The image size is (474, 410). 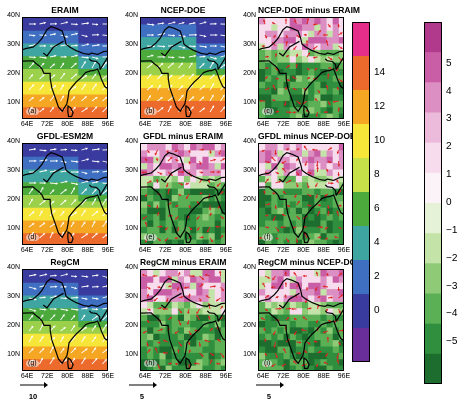 I want to click on panel-title: GFDL-ESM2M, so click(x=65, y=136).